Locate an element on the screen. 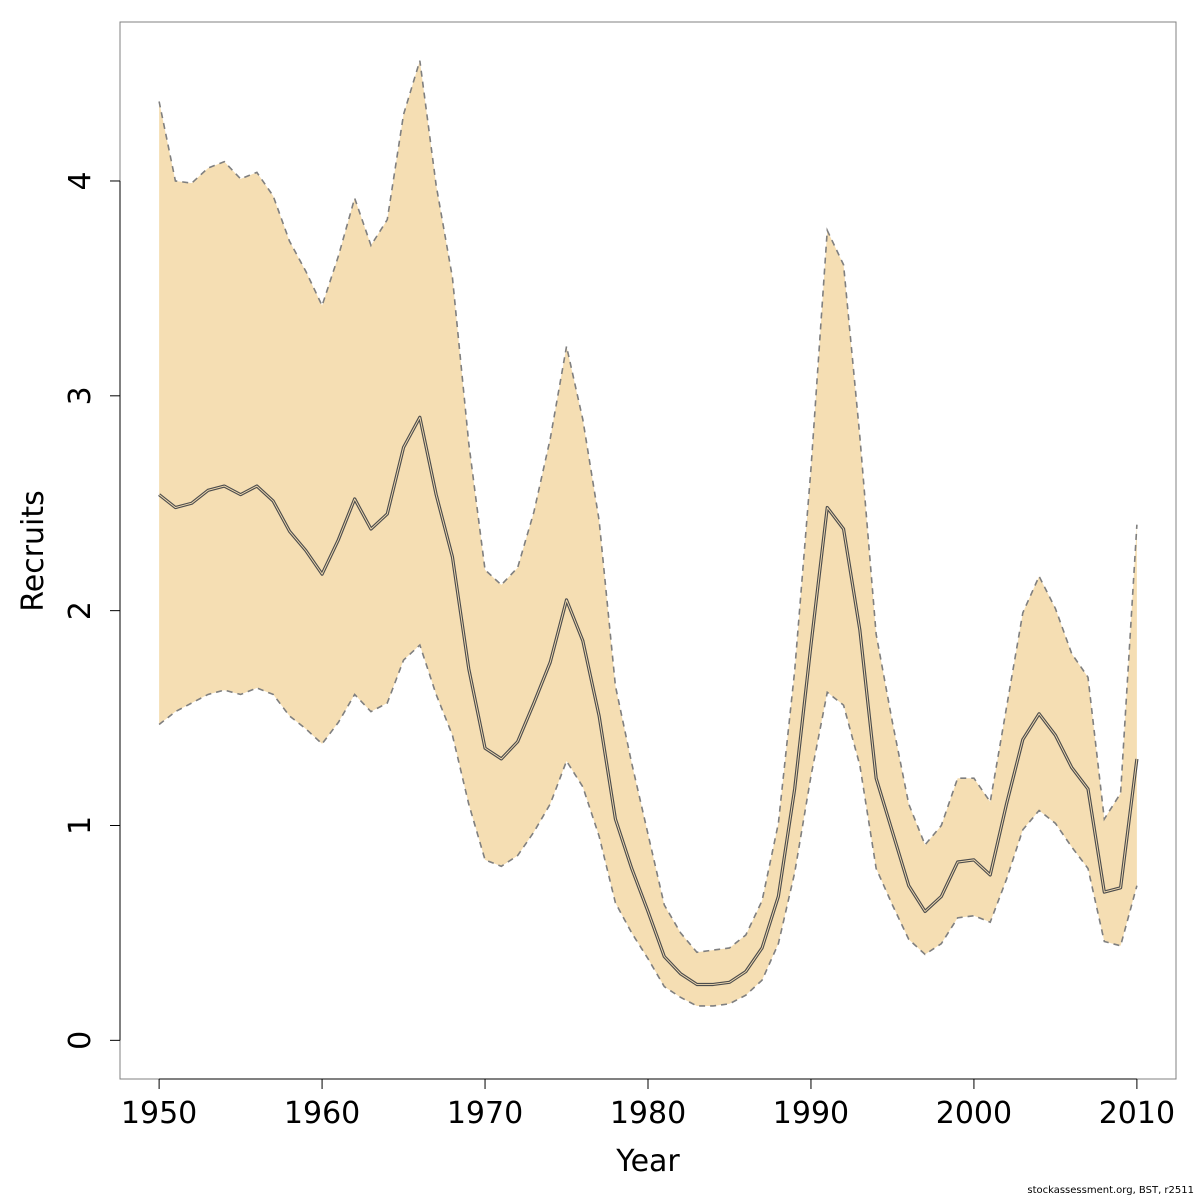 The image size is (1200, 1200). x-tick-label: 2000 is located at coordinates (974, 1113).